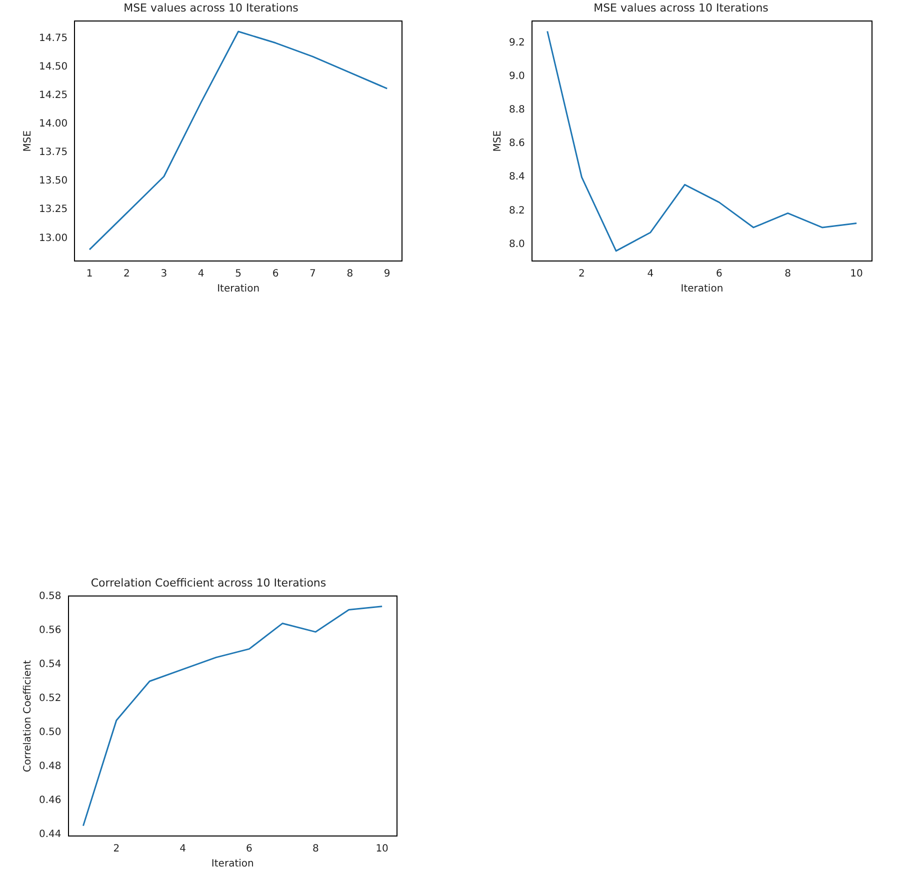  What do you see at coordinates (208, 583) in the screenshot?
I see `chart-title: Correlation Coefficient across 10 Iterations` at bounding box center [208, 583].